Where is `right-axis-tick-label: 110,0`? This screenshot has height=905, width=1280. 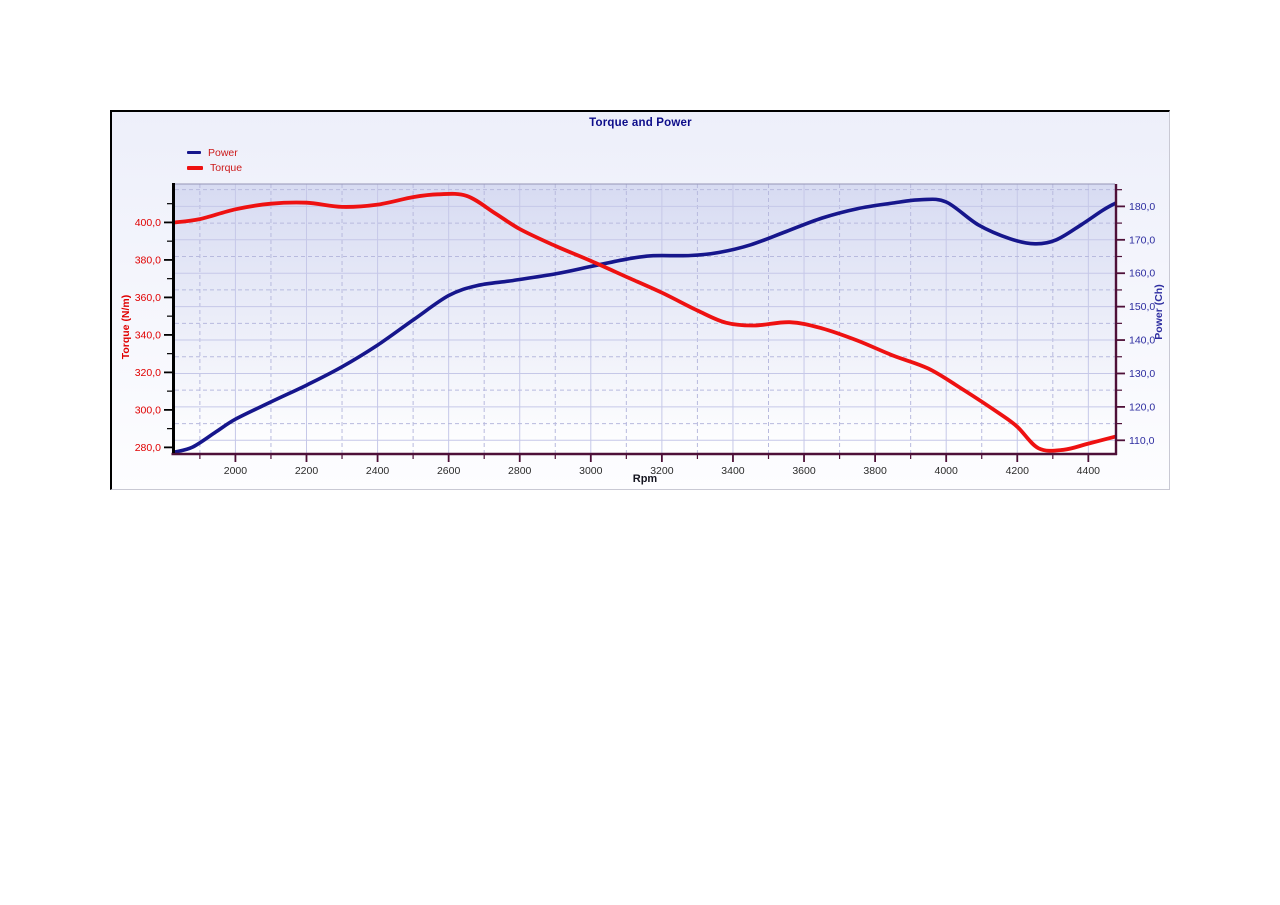
right-axis-tick-label: 110,0 is located at coordinates (1142, 441).